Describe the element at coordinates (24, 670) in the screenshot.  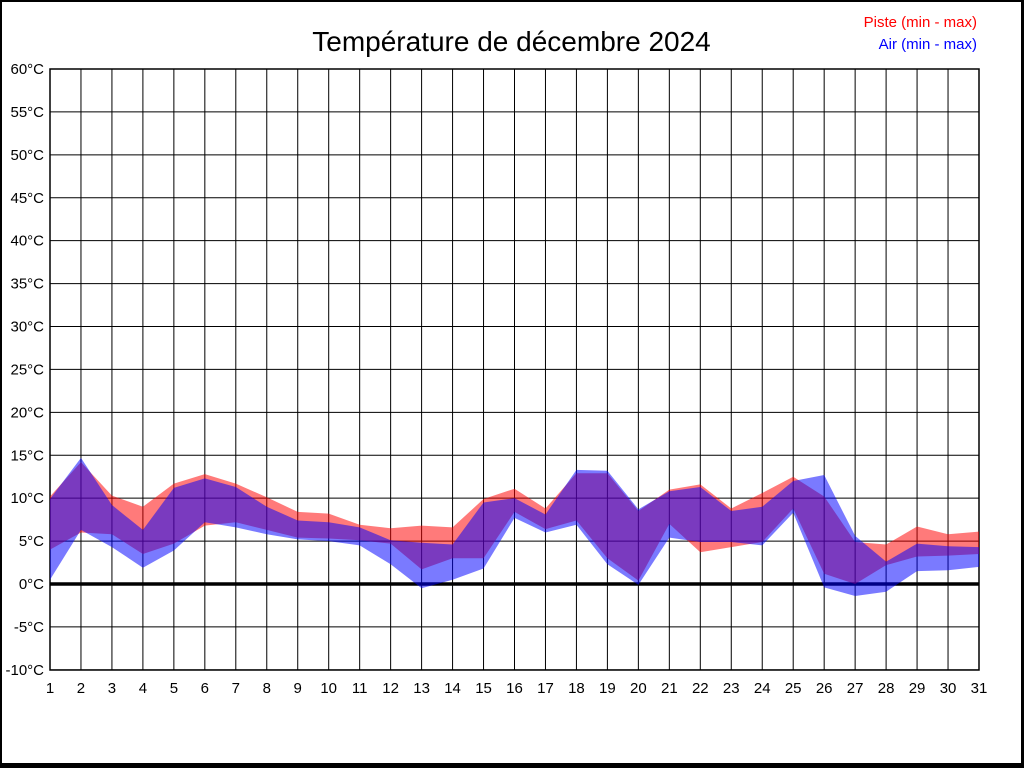
I see `y-tick-label: -10°C` at that location.